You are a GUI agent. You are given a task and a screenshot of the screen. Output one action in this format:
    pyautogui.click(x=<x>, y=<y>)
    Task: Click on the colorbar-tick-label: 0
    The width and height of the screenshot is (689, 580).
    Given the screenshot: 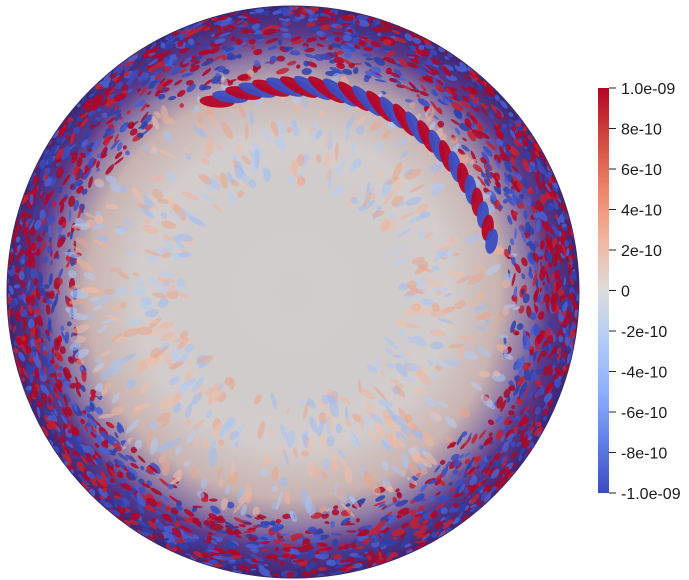 What is the action you would take?
    pyautogui.click(x=625, y=292)
    